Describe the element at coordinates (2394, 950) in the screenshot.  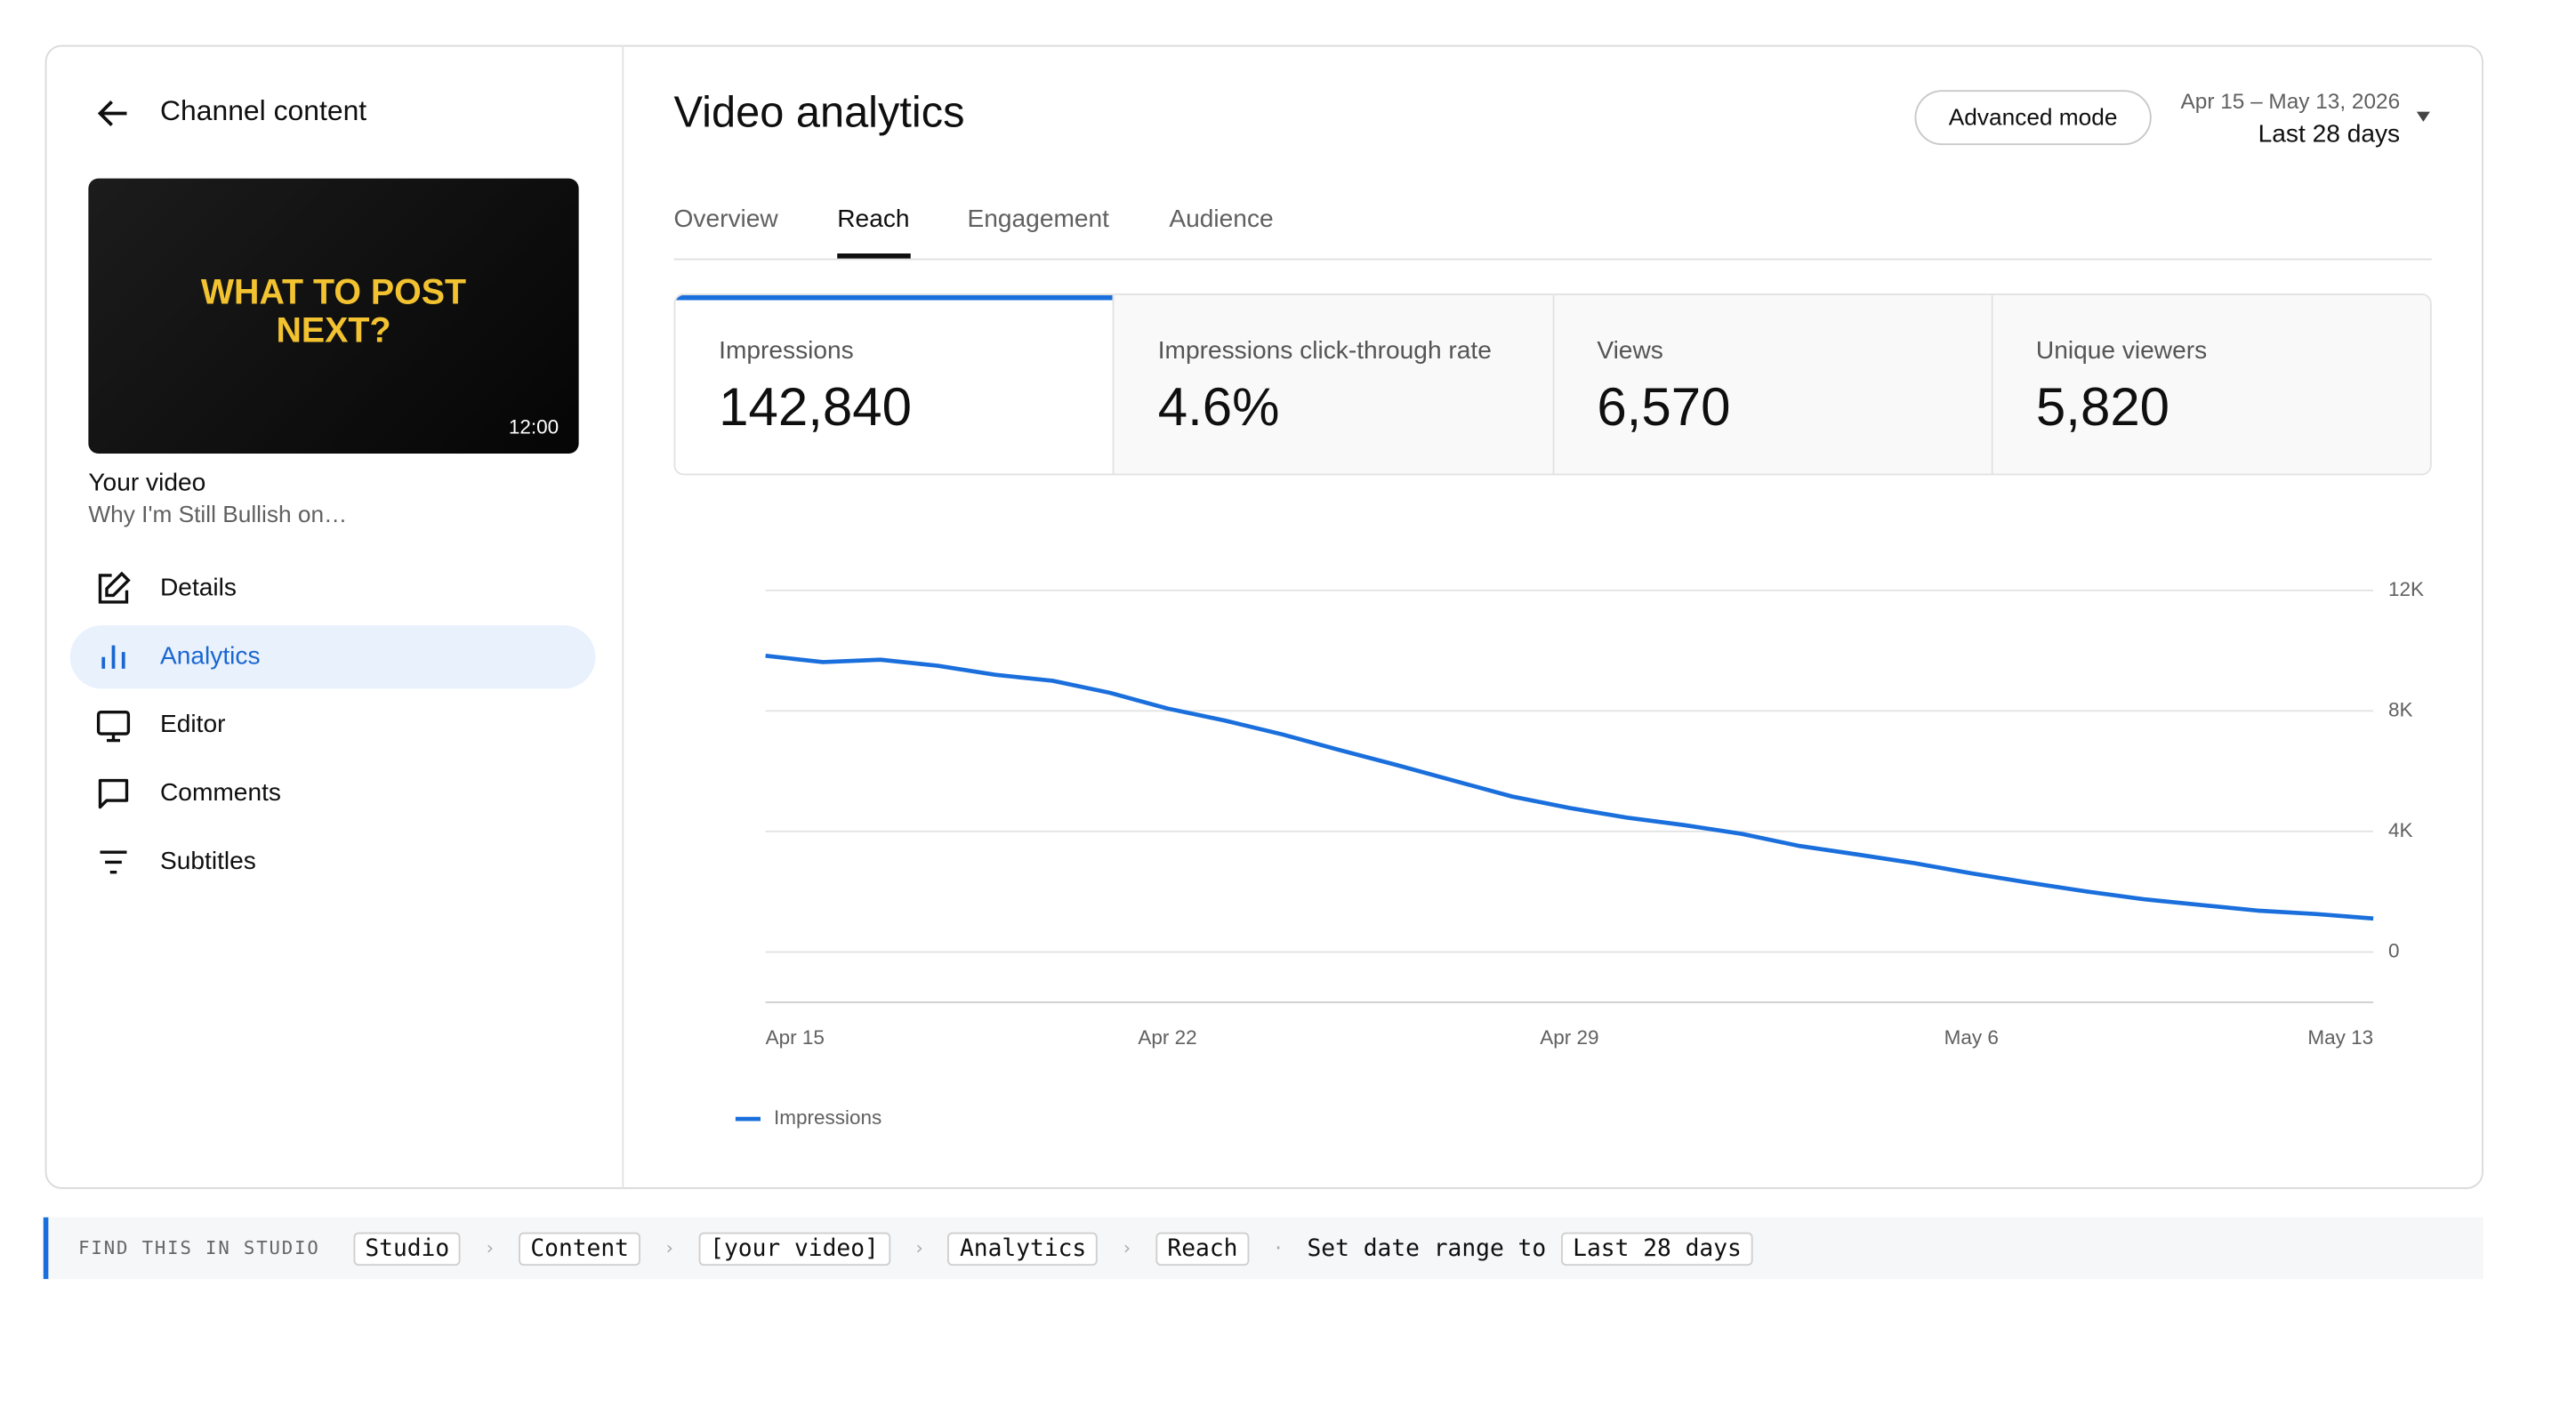
I see `y-tick-label: 0` at that location.